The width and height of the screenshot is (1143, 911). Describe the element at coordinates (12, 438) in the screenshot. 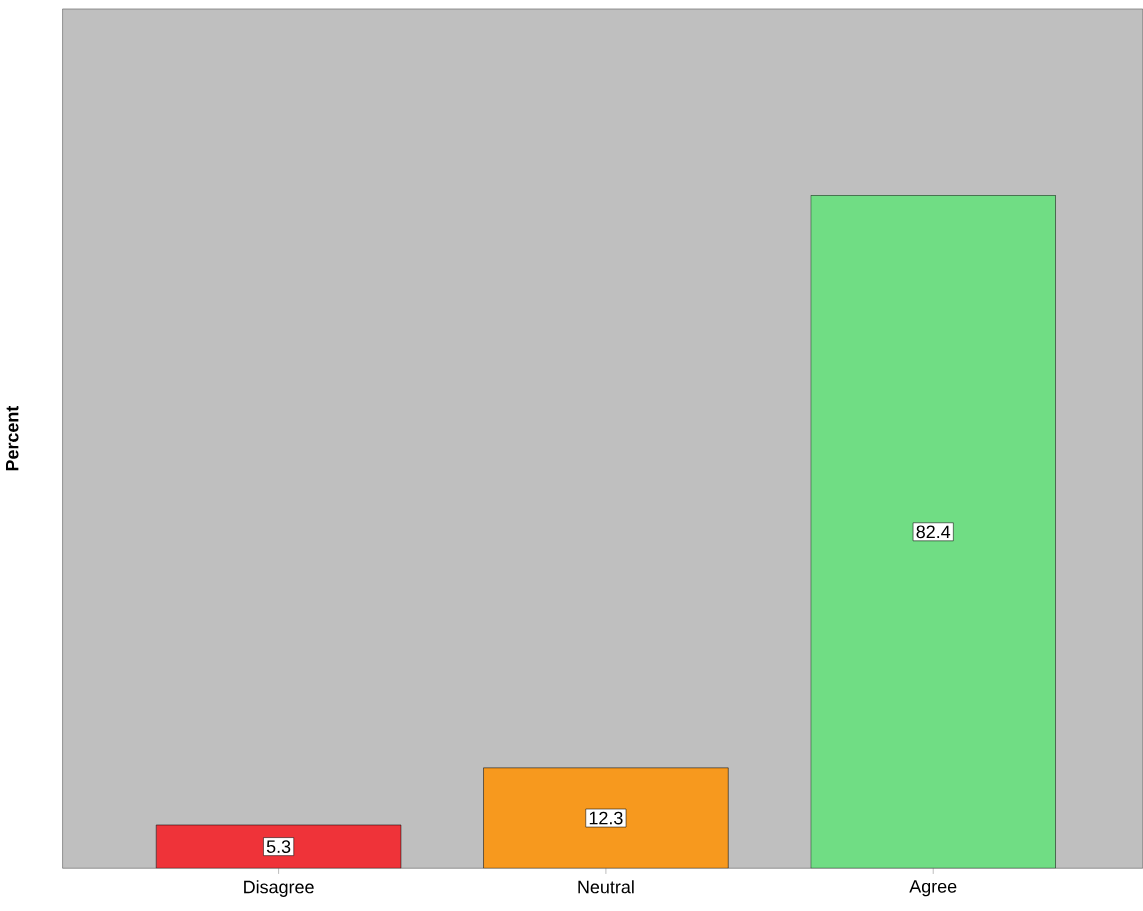

I see `y-axis-title: Percent` at that location.